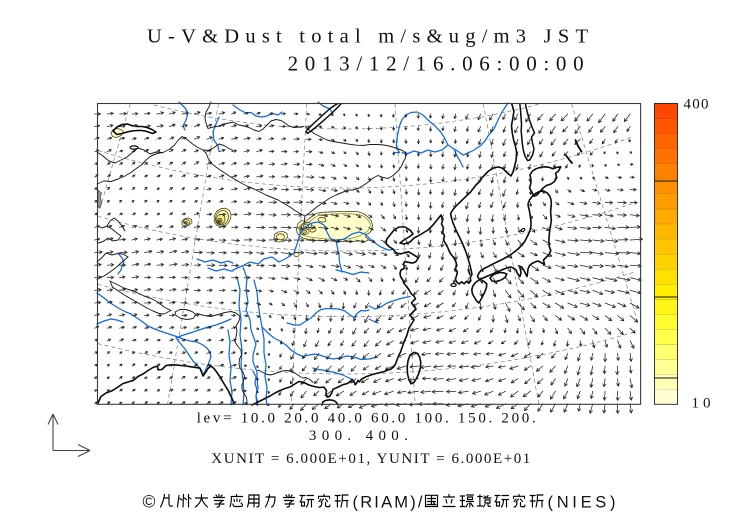 This screenshot has height=532, width=752. I want to click on svg-text: 2013/12/16.06:00:00, so click(436, 64).